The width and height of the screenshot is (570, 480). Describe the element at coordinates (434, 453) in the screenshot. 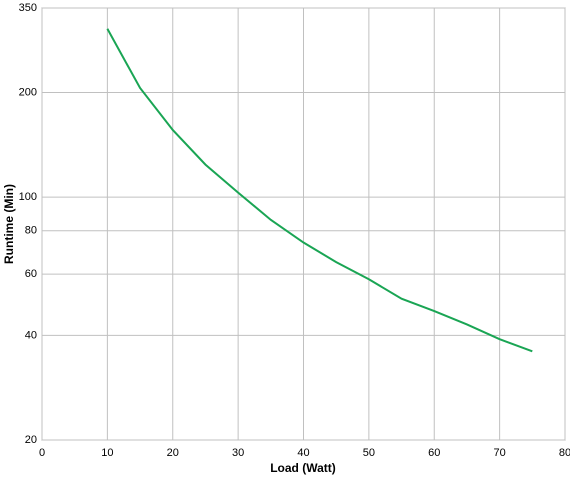

I see `x-tick-label: 60` at that location.